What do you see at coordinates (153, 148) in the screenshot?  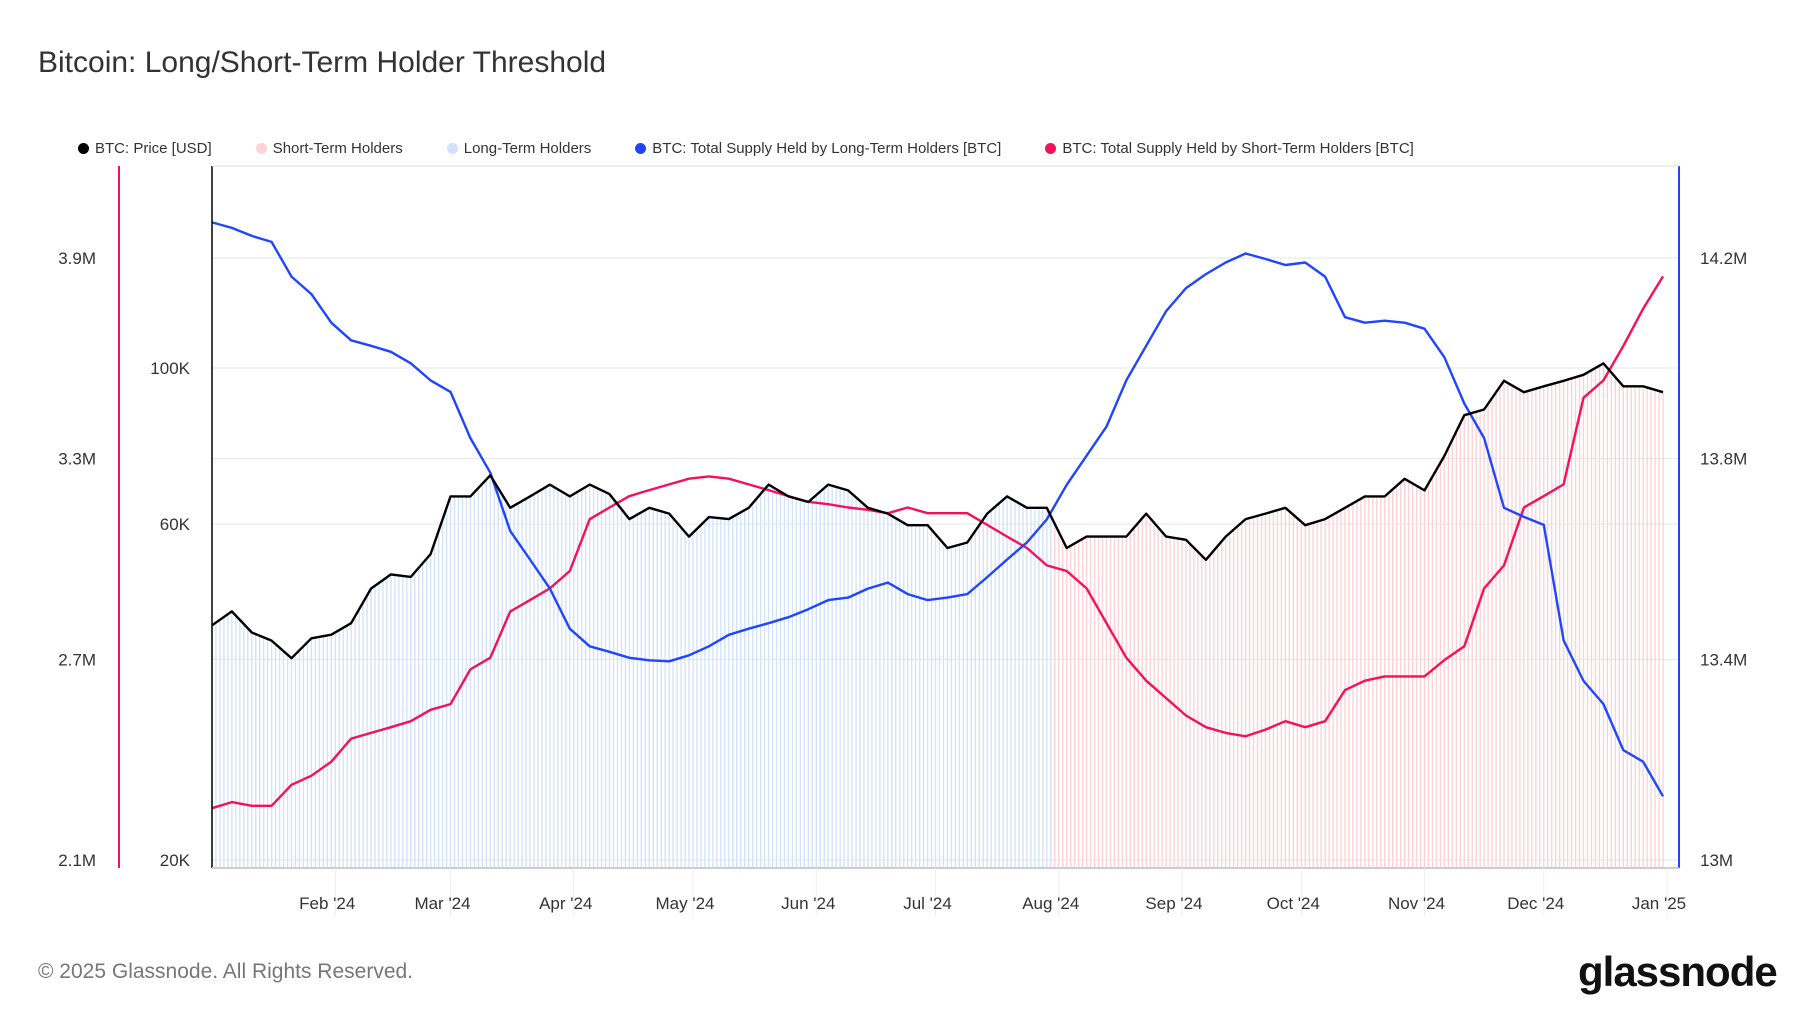 I see `legend-label: BTC: Price [USD]` at bounding box center [153, 148].